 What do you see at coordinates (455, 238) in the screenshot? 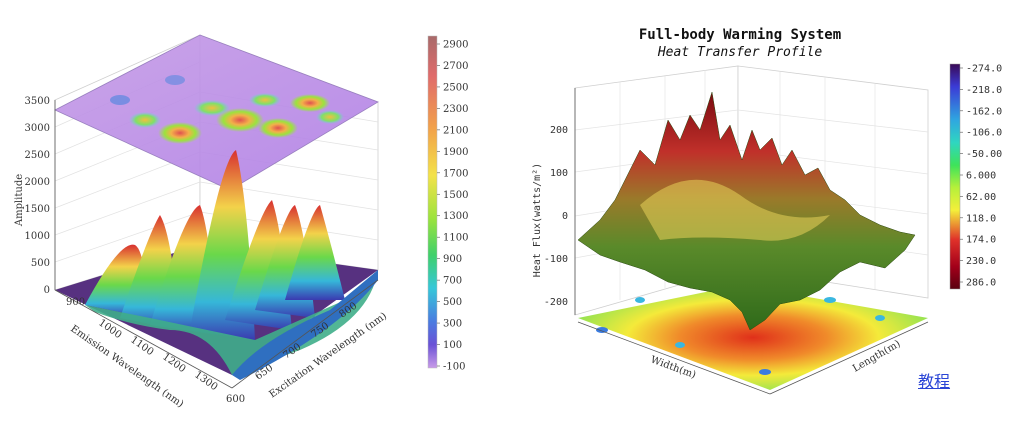
I see `colorbar-tick-label: 1100` at bounding box center [455, 238].